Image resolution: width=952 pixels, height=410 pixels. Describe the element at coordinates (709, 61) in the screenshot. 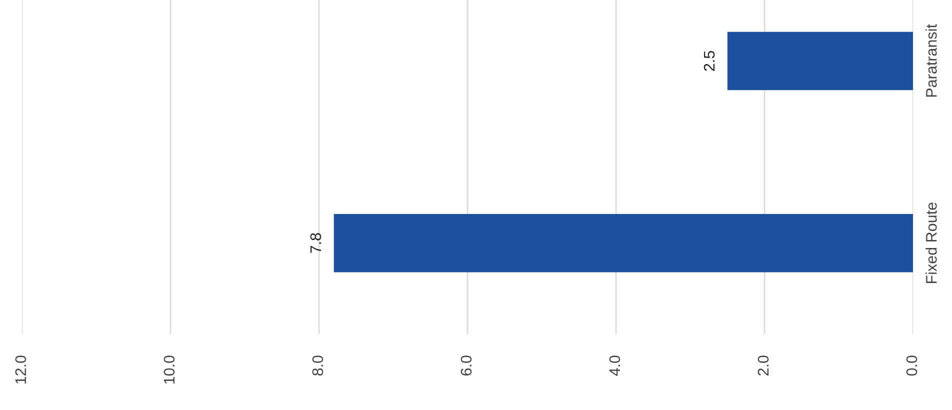

I see `data-label: 2.5` at that location.